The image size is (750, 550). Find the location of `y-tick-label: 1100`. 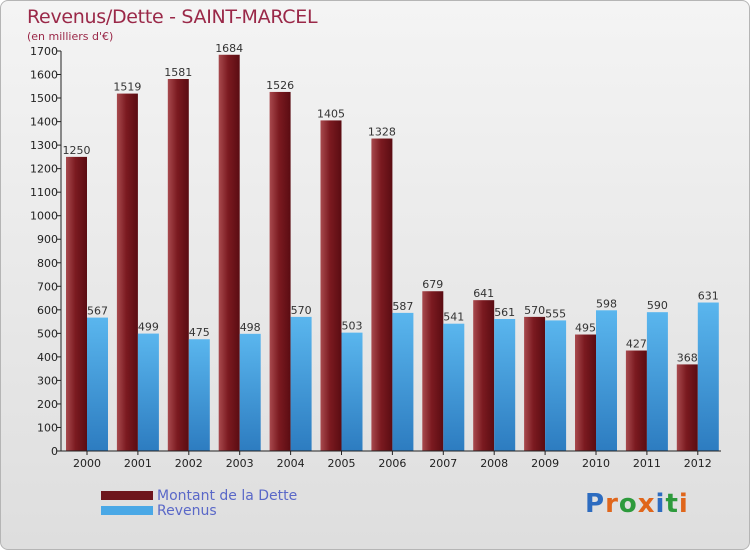

y-tick-label: 1100 is located at coordinates (44, 192).